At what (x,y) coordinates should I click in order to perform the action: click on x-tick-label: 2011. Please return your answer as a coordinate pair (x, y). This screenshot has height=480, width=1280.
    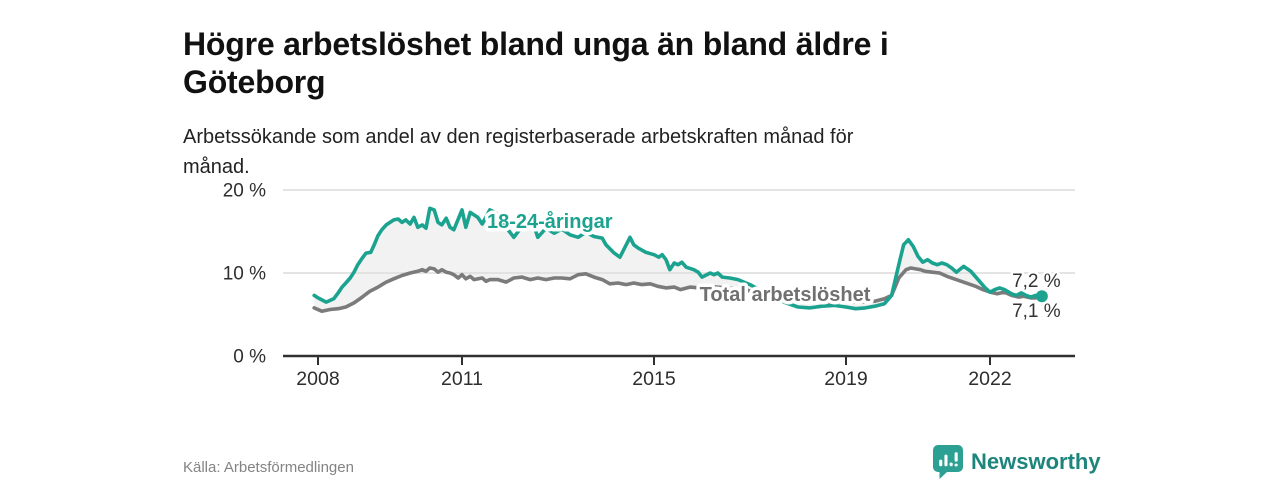
    Looking at the image, I should click on (462, 379).